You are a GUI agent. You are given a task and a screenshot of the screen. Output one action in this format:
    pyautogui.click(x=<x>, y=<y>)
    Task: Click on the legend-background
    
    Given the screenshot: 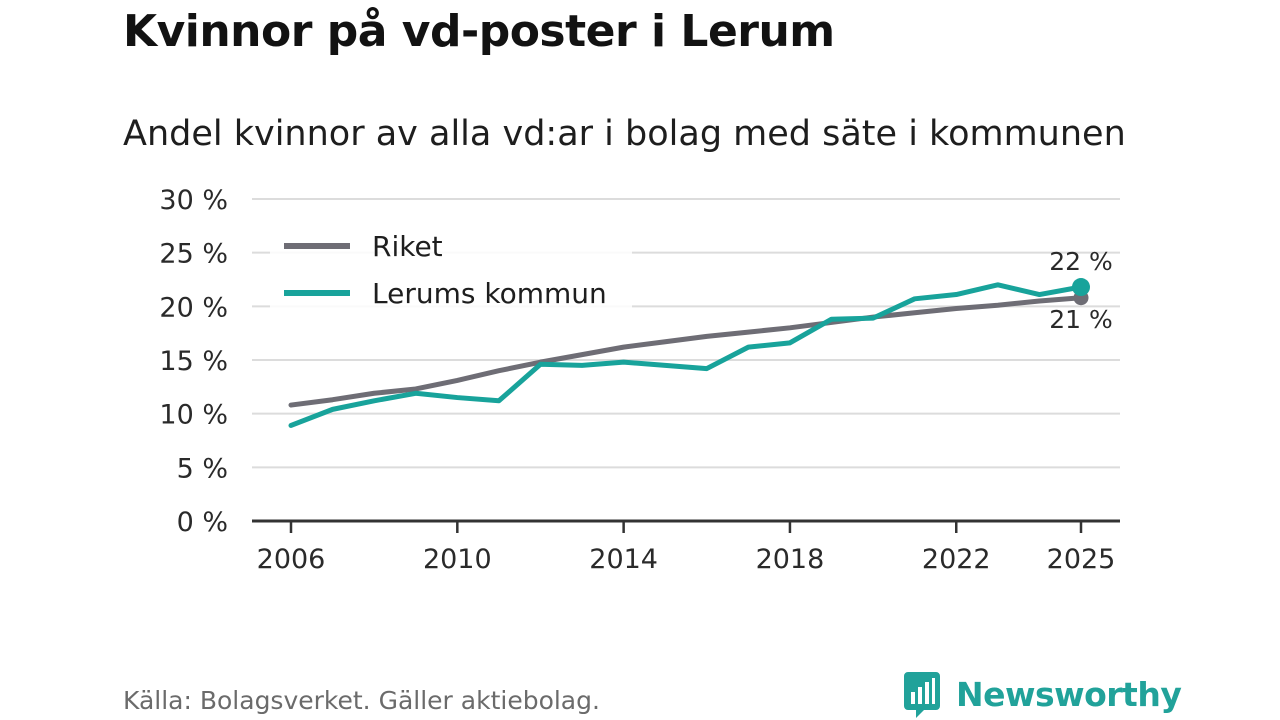 What is the action you would take?
    pyautogui.click(x=451, y=269)
    